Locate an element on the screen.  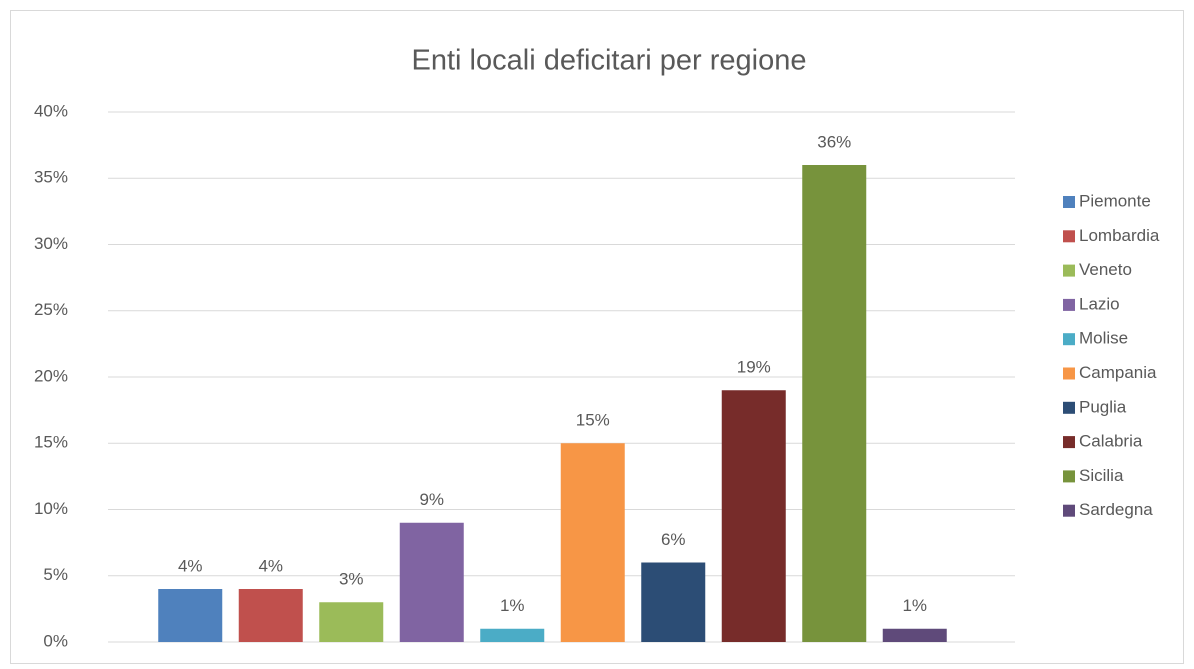
y-tick-label: 10% is located at coordinates (51, 508).